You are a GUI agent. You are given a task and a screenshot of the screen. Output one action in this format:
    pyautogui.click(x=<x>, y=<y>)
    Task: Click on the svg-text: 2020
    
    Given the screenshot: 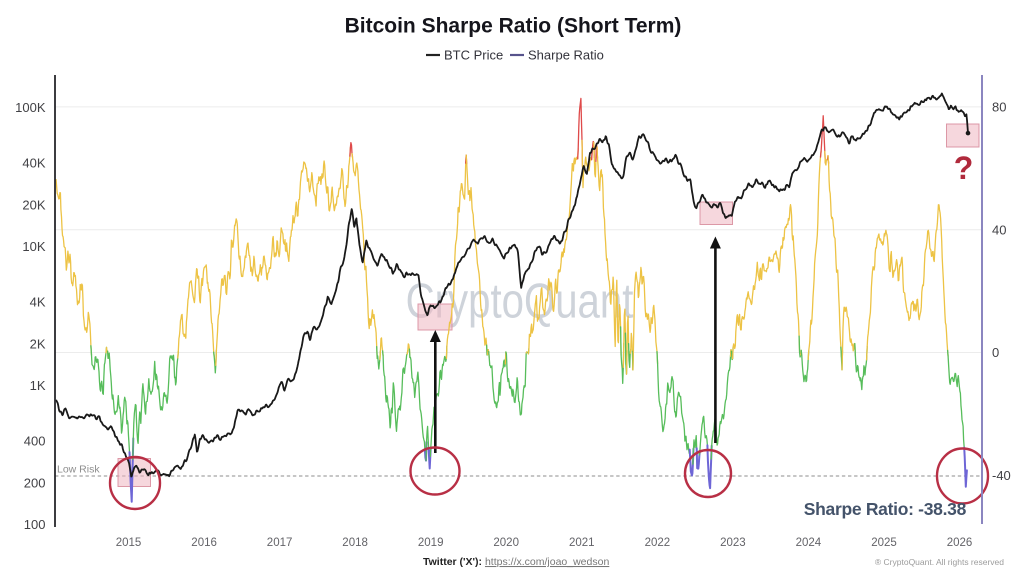 What is the action you would take?
    pyautogui.click(x=506, y=543)
    